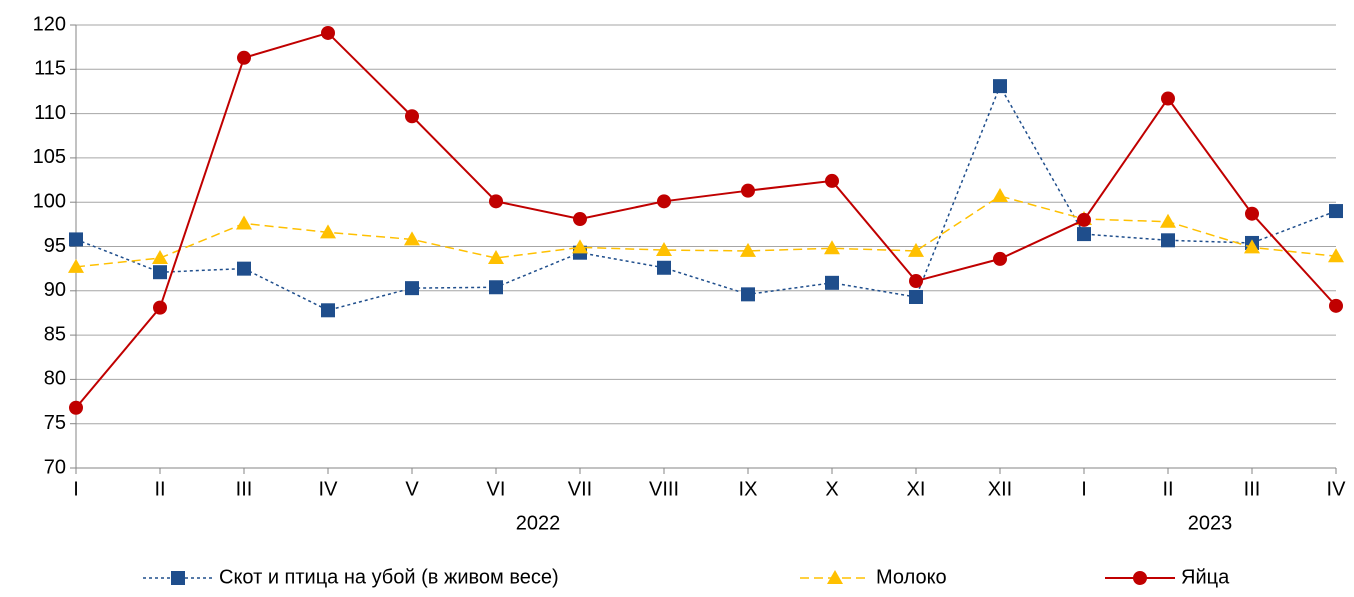 The width and height of the screenshot is (1354, 597). Describe the element at coordinates (1167, 577) in the screenshot. I see `legend-item: Яйца` at that location.